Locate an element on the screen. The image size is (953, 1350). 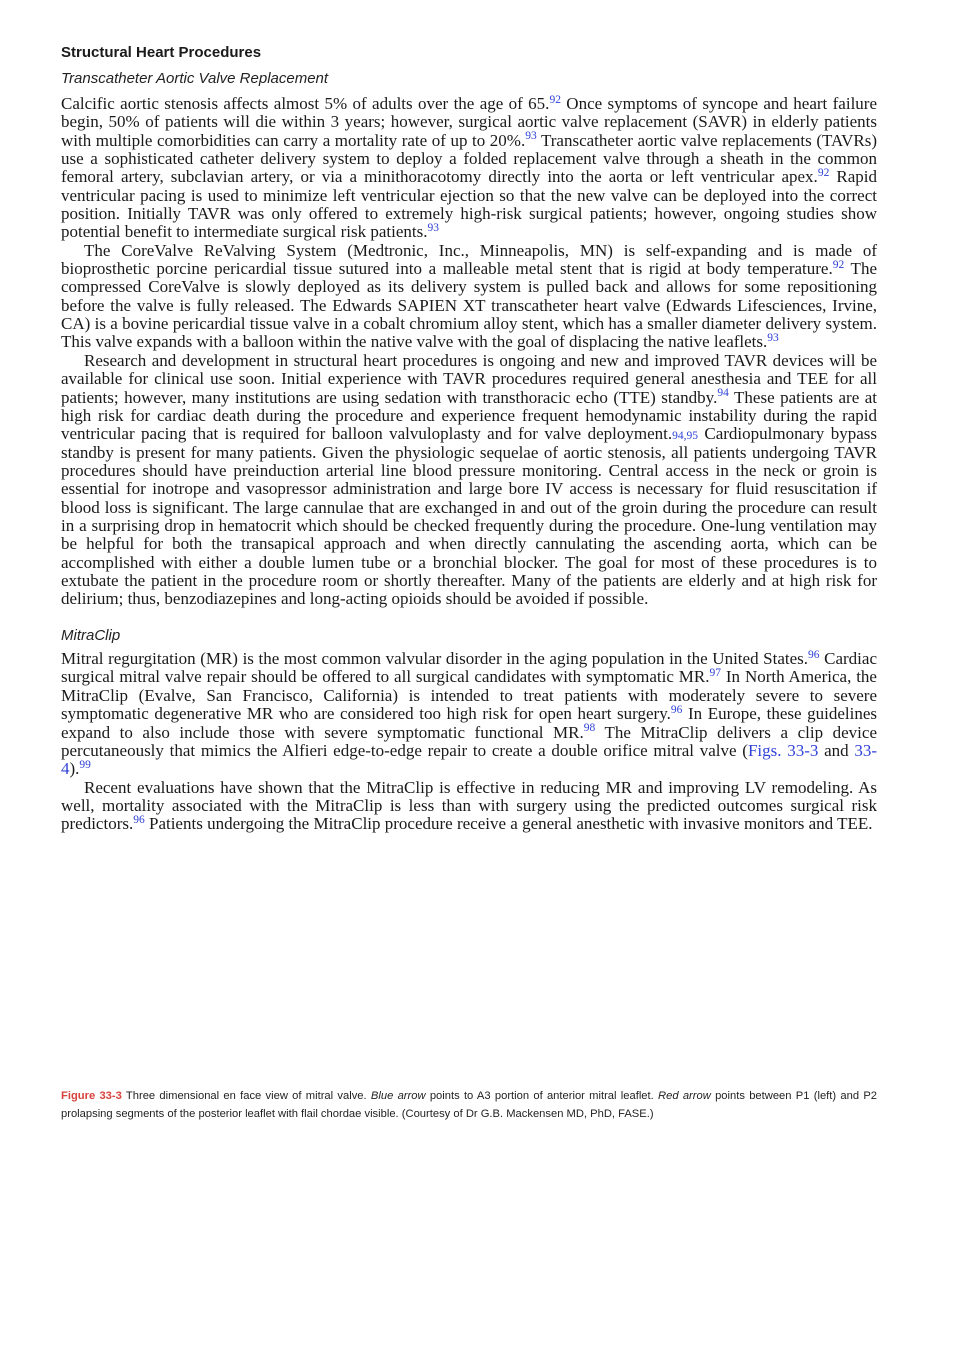
citation-reference-link: 98 is located at coordinates (589, 728).